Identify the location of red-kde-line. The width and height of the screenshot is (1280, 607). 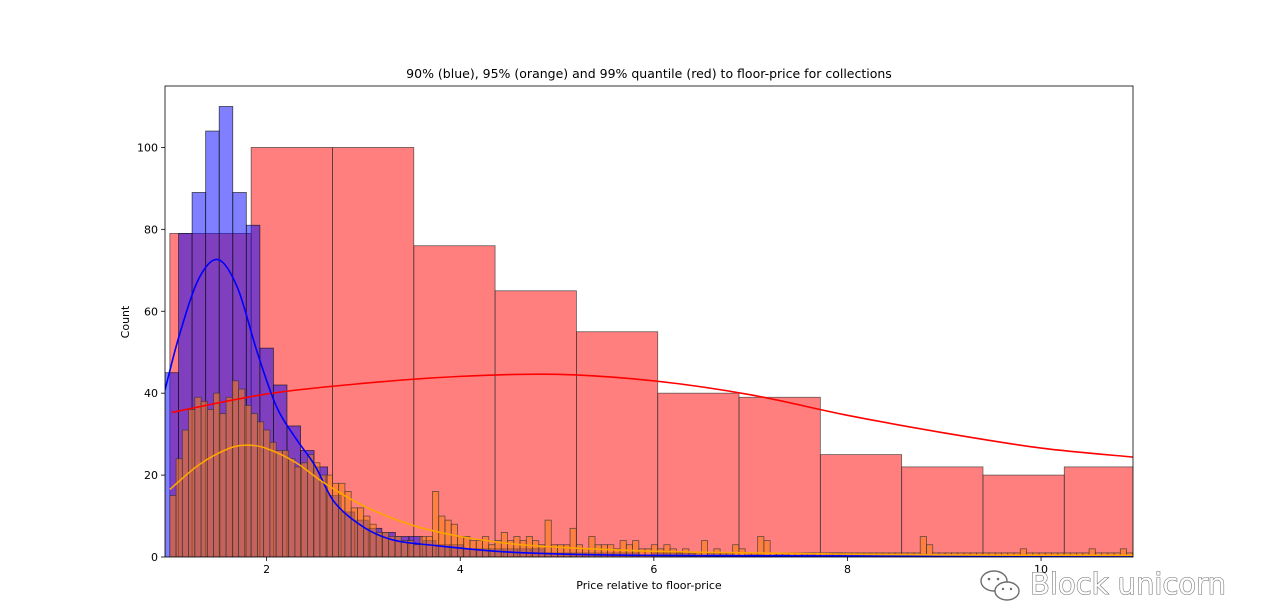
(652, 415).